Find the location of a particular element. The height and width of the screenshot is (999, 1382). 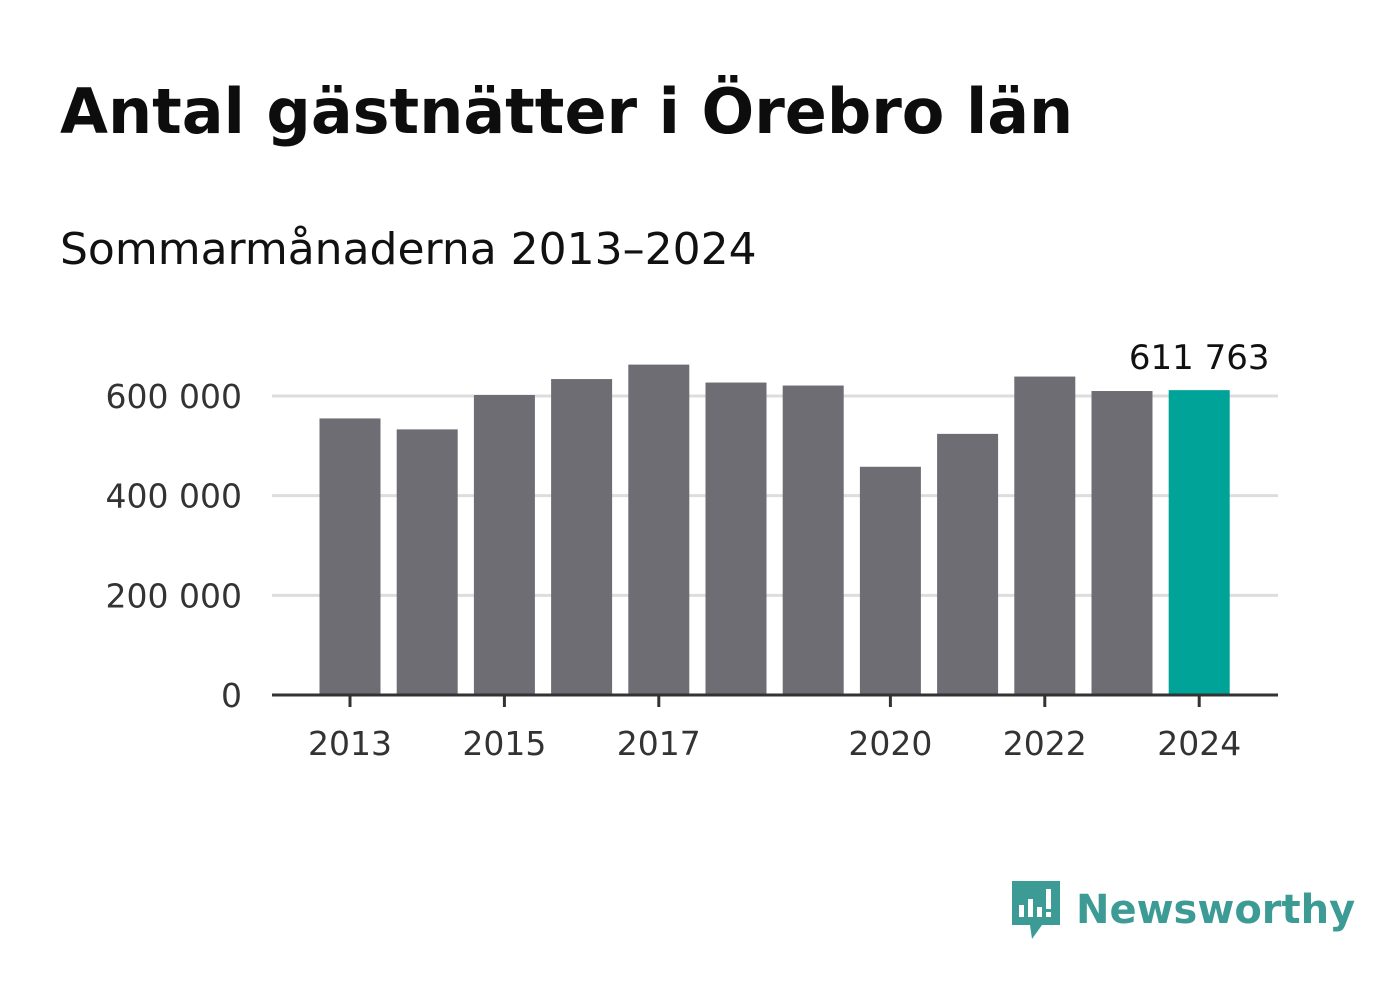

y-tick-label: 400 000 is located at coordinates (174, 496).